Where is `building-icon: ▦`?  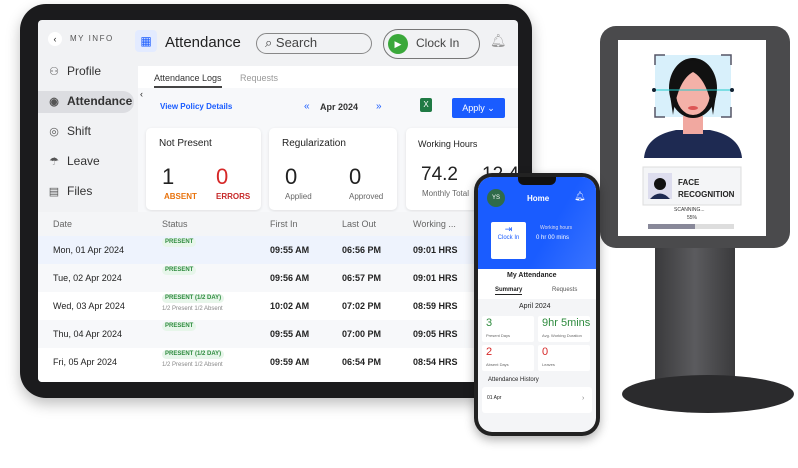
building-icon: ▦ is located at coordinates (146, 41).